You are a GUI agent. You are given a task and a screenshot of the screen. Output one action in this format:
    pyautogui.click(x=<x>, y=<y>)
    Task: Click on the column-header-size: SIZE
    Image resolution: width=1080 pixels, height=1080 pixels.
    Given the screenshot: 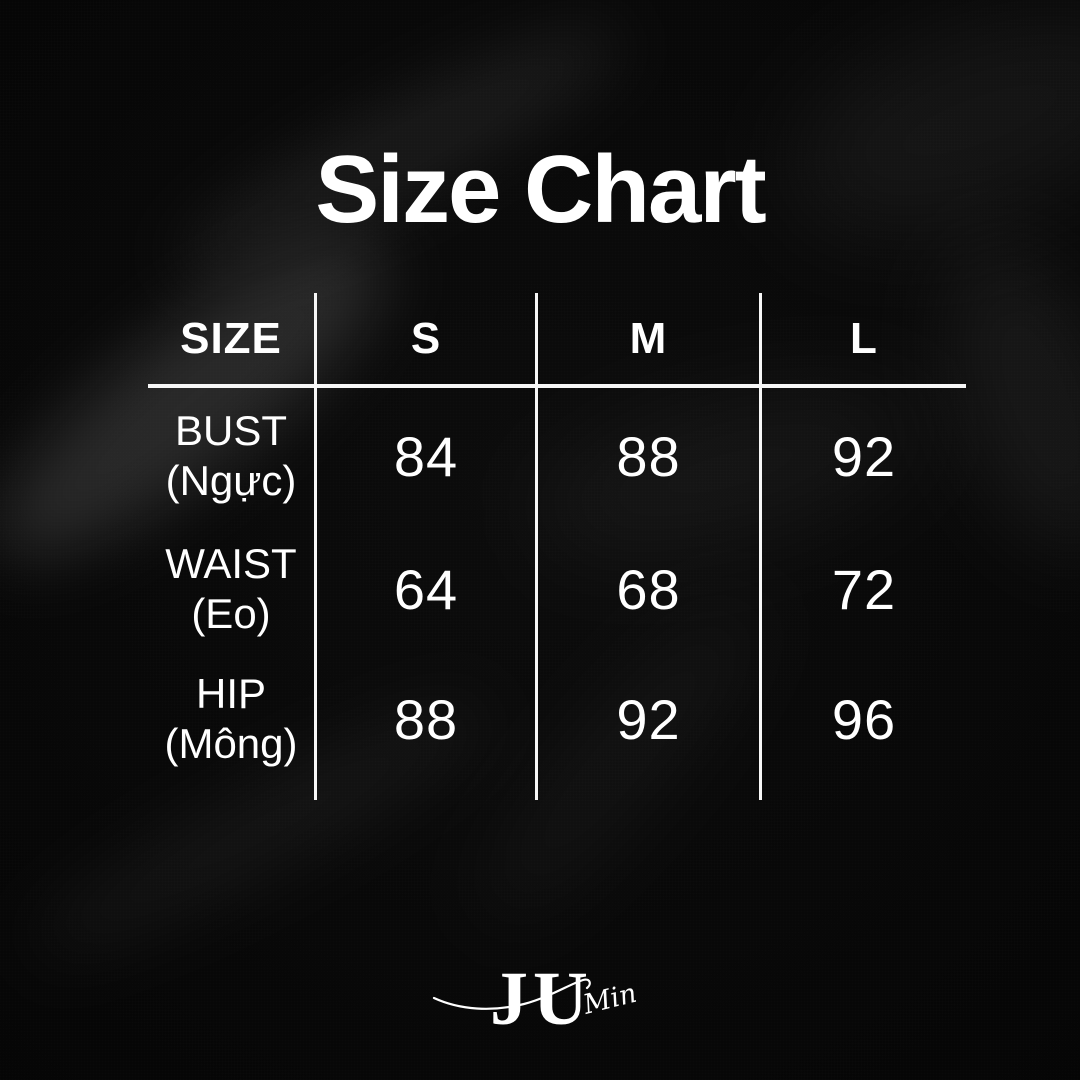 What is the action you would take?
    pyautogui.click(x=232, y=340)
    